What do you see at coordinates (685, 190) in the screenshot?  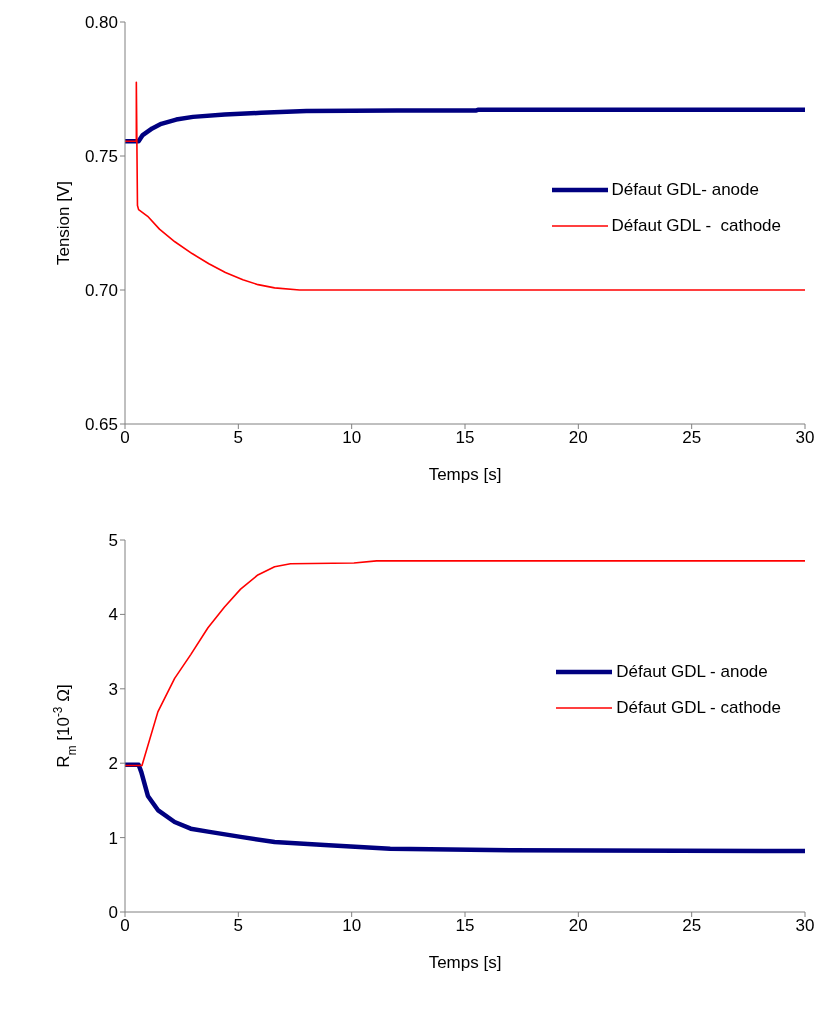 I see `legend-label: Défaut GDL- anode` at bounding box center [685, 190].